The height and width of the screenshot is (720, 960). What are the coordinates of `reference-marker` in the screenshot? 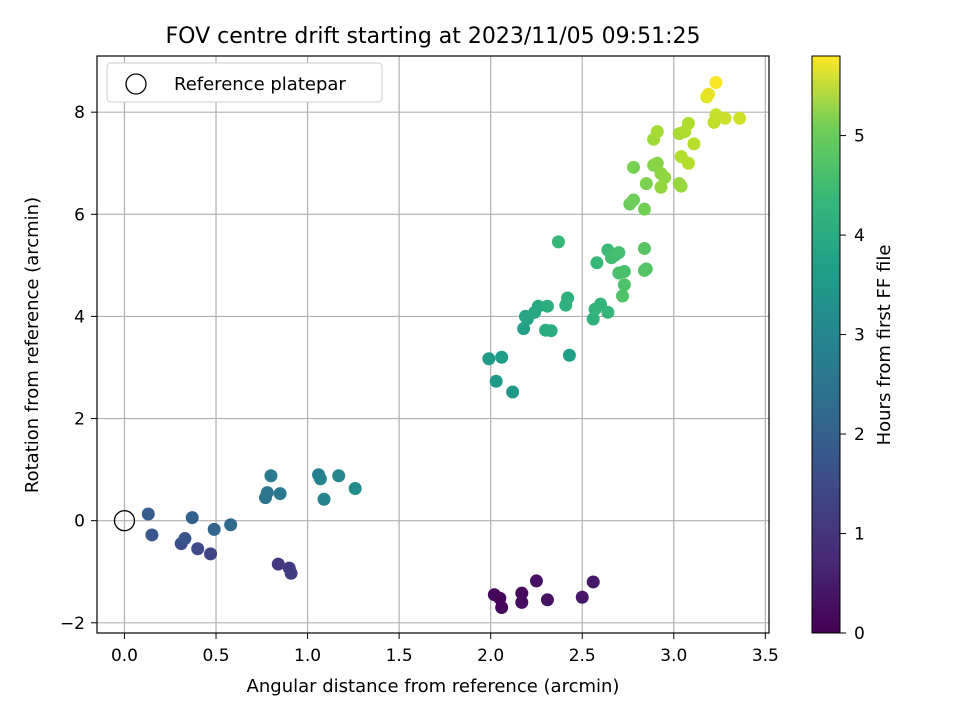 It's located at (124, 521).